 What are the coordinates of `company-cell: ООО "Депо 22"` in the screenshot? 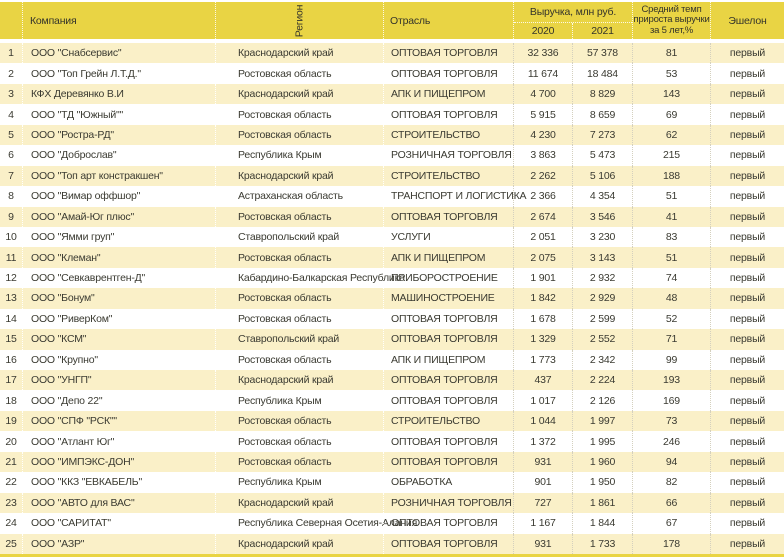 It's located at (118, 400).